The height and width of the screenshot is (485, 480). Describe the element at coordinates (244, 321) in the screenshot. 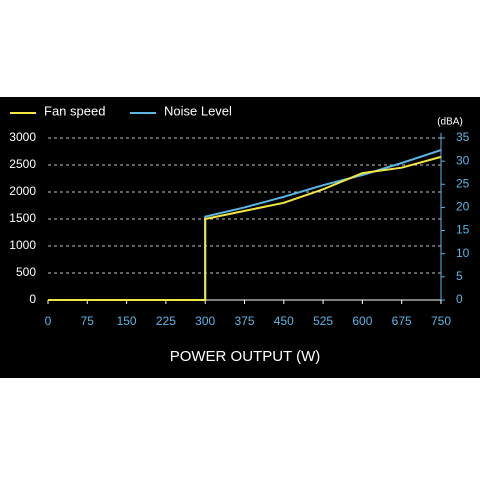

I see `x-tick-label: 375` at that location.